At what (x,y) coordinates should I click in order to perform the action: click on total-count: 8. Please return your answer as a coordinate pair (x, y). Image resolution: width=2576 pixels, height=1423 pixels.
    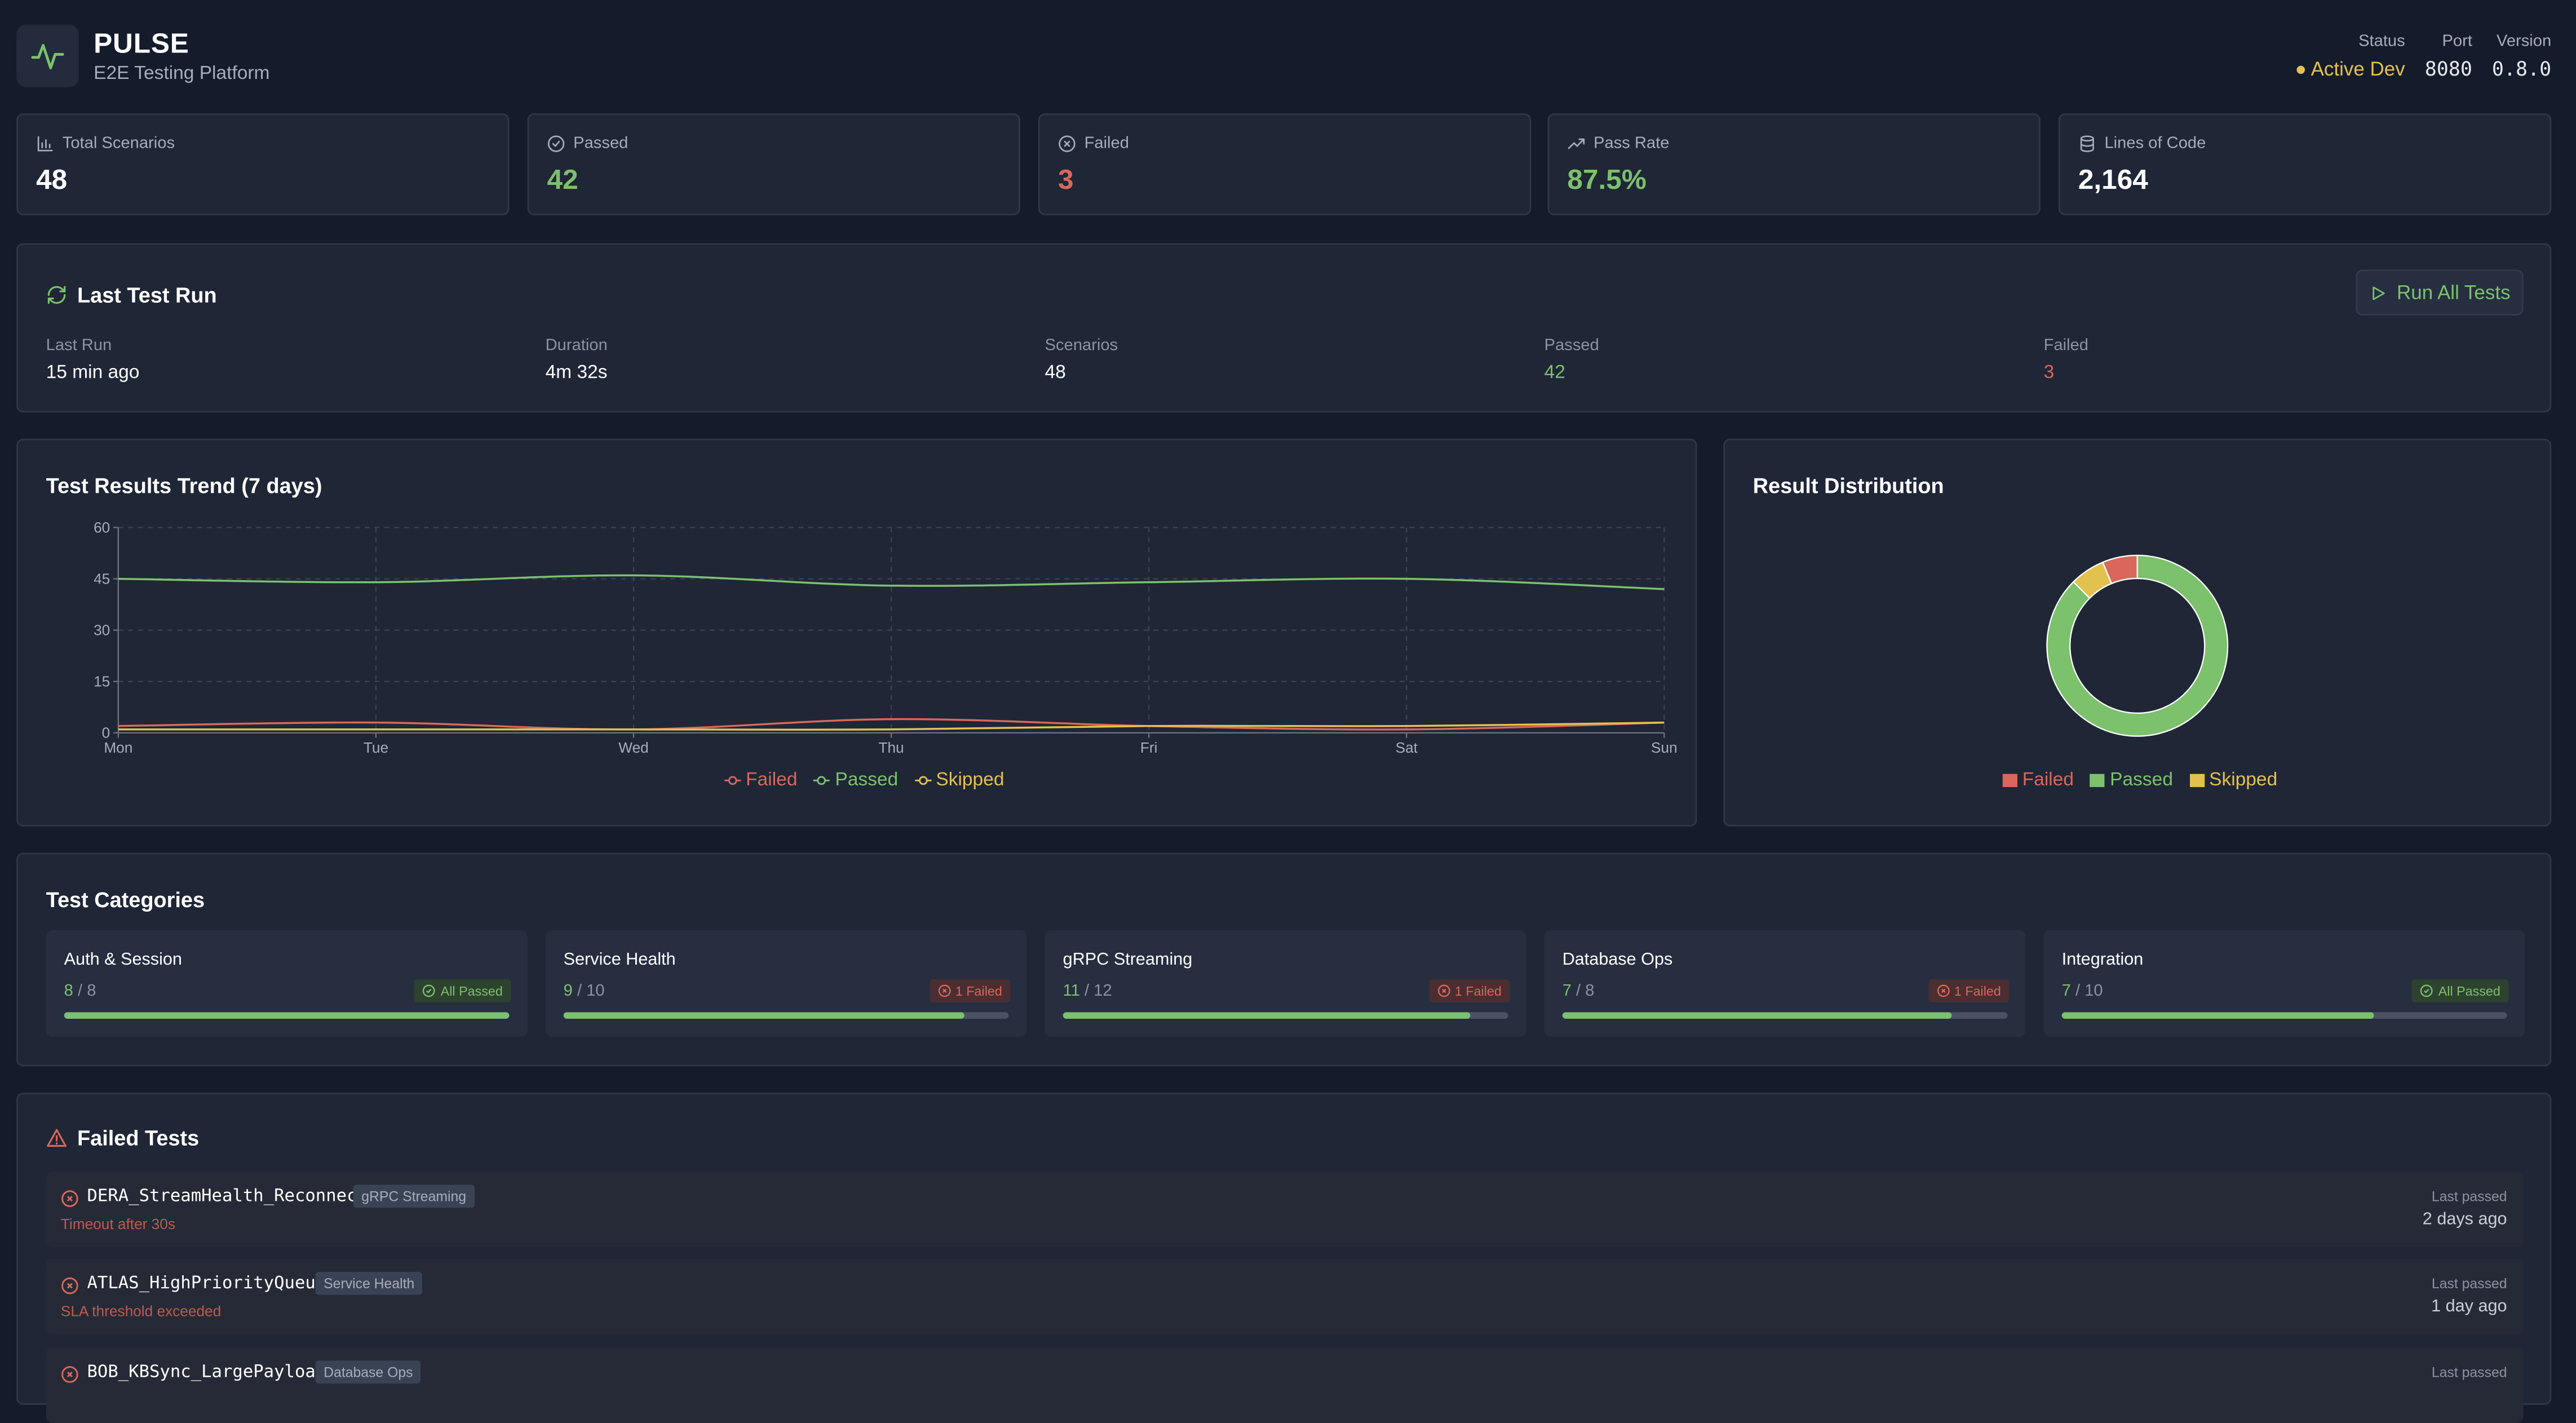
    Looking at the image, I should click on (1590, 991).